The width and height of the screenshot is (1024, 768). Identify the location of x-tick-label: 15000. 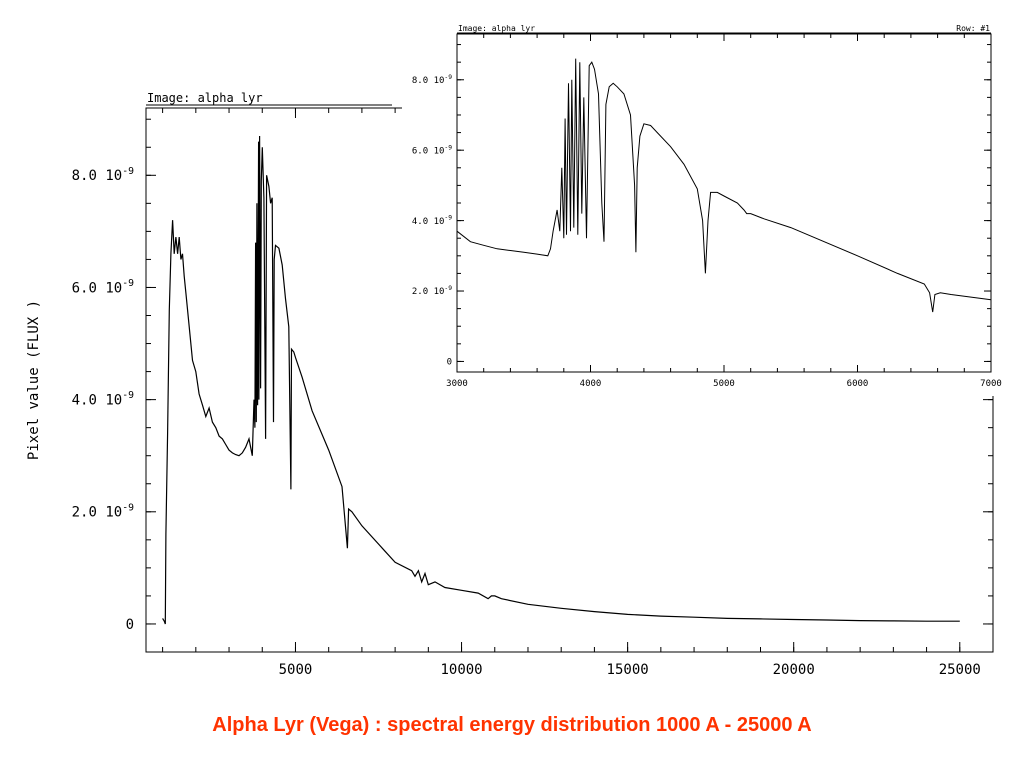
(628, 670).